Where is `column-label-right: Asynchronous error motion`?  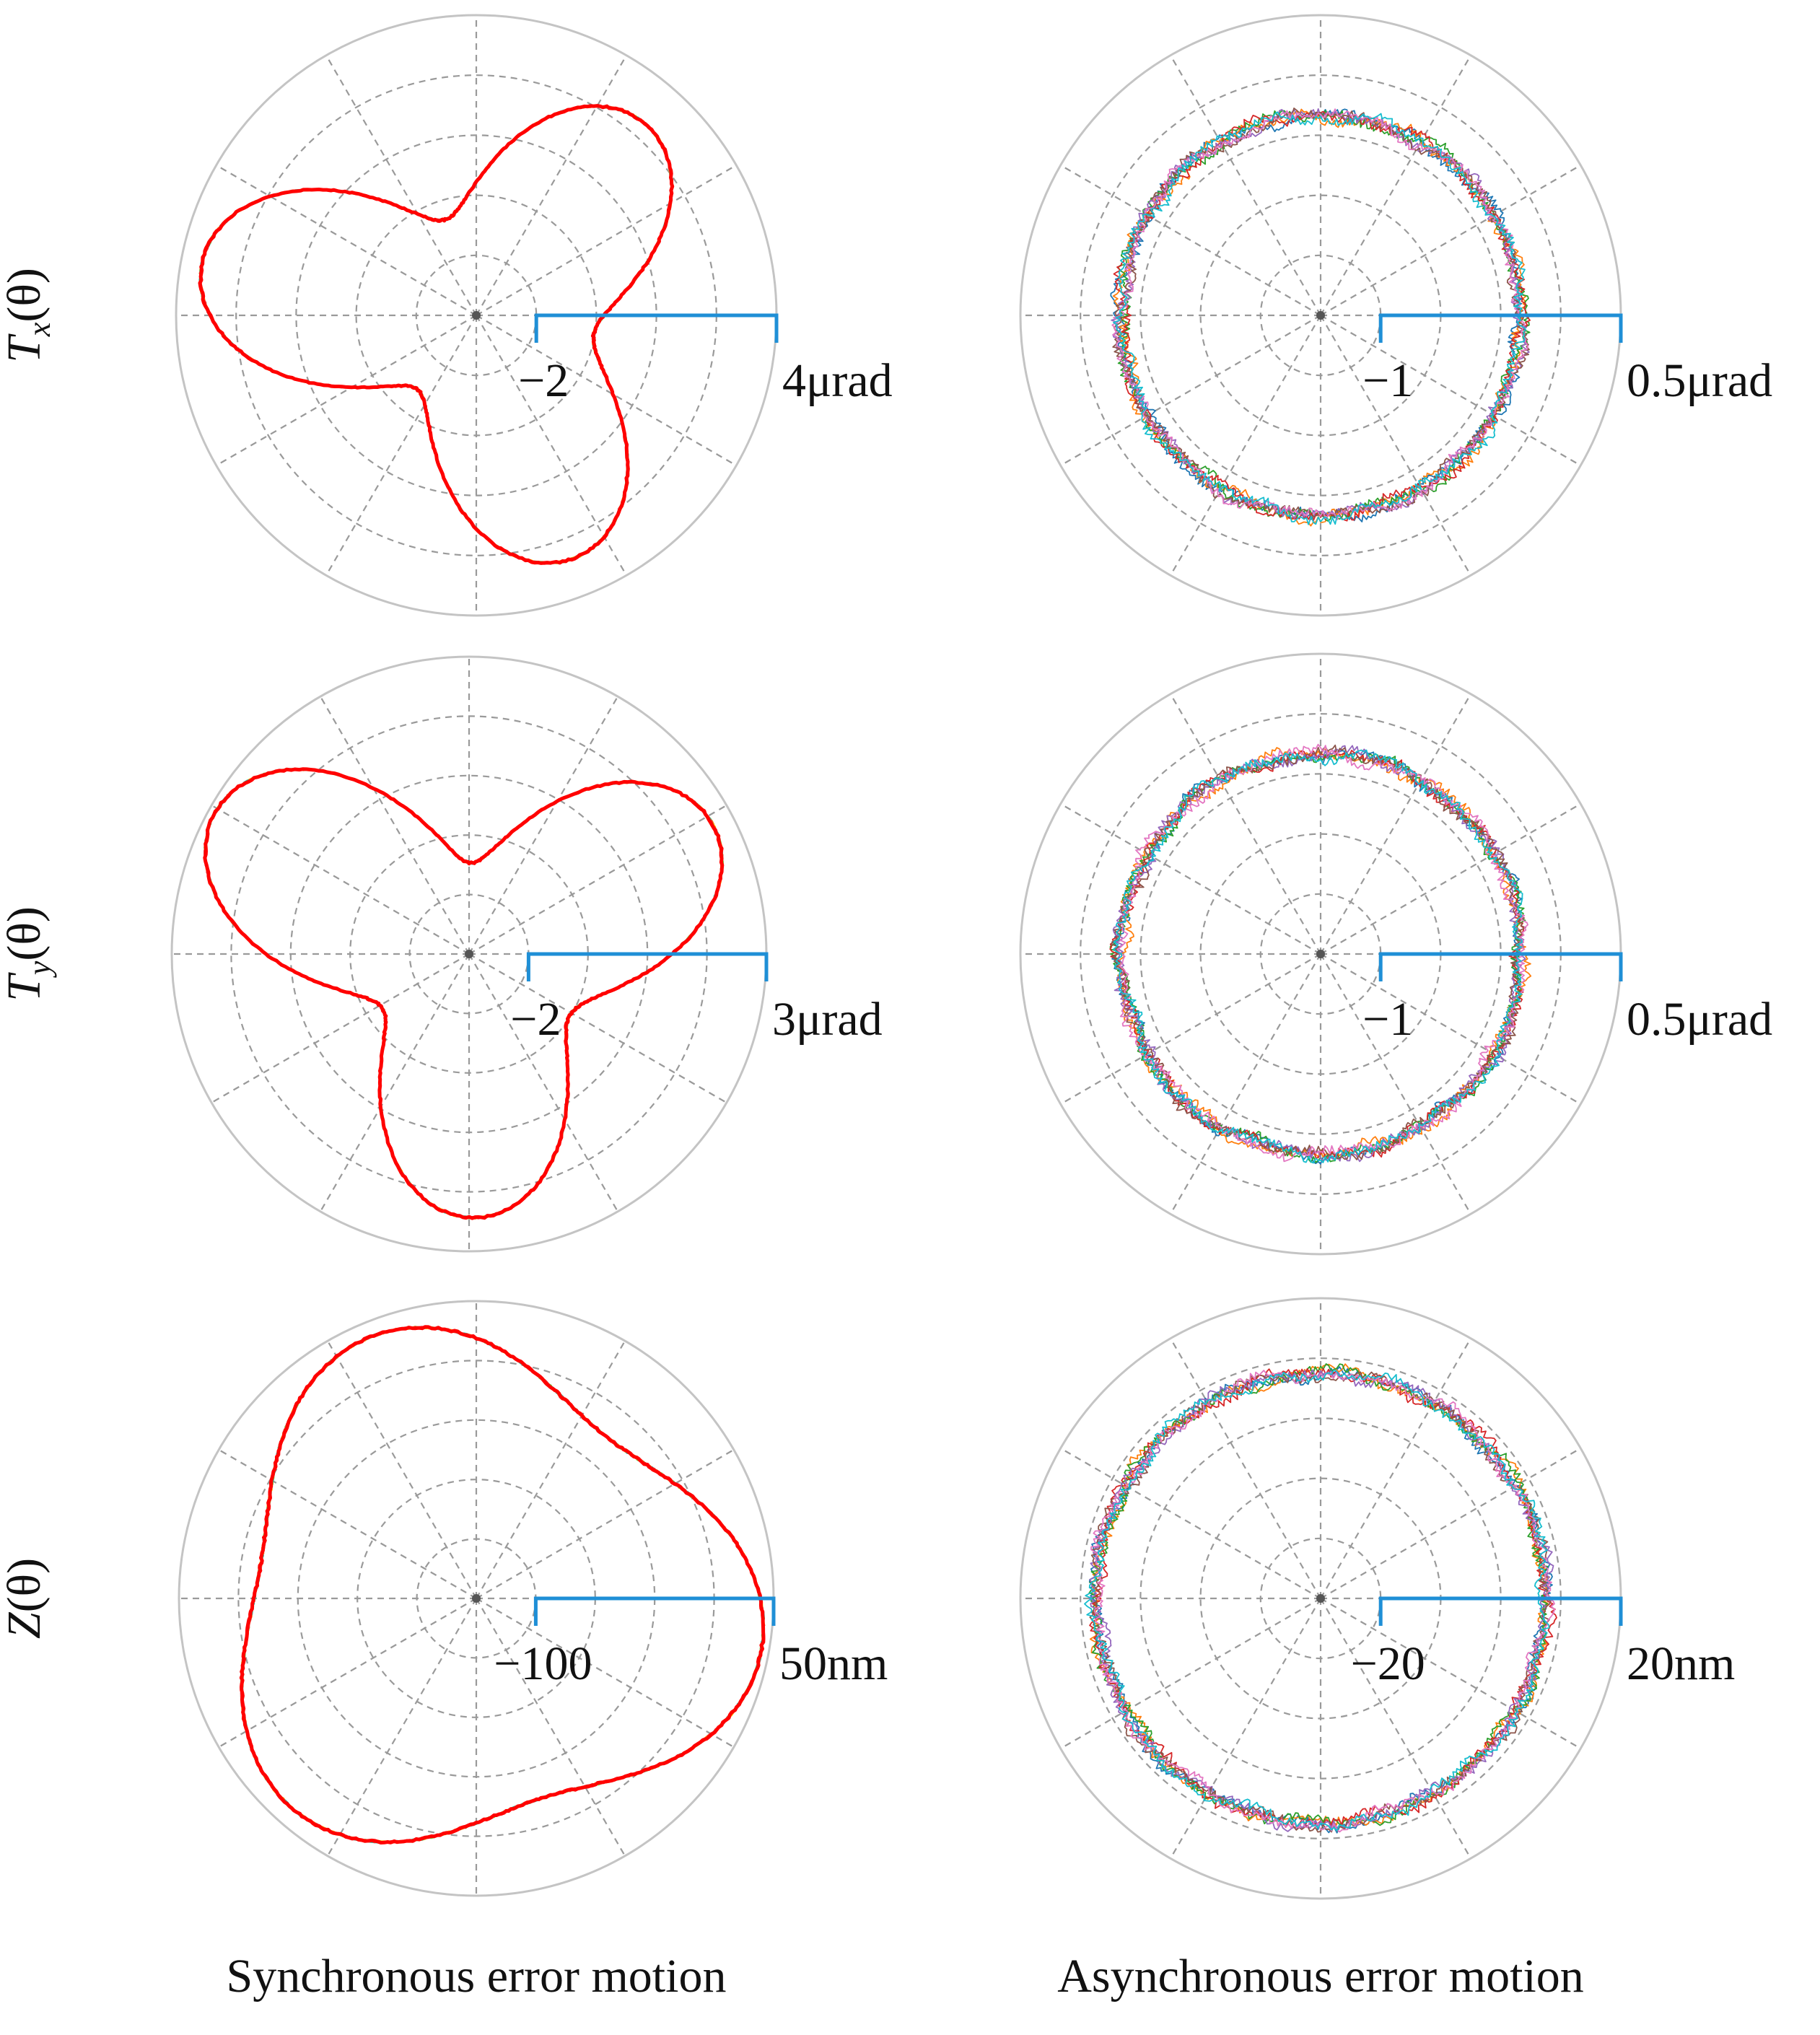 column-label-right: Asynchronous error motion is located at coordinates (1320, 1976).